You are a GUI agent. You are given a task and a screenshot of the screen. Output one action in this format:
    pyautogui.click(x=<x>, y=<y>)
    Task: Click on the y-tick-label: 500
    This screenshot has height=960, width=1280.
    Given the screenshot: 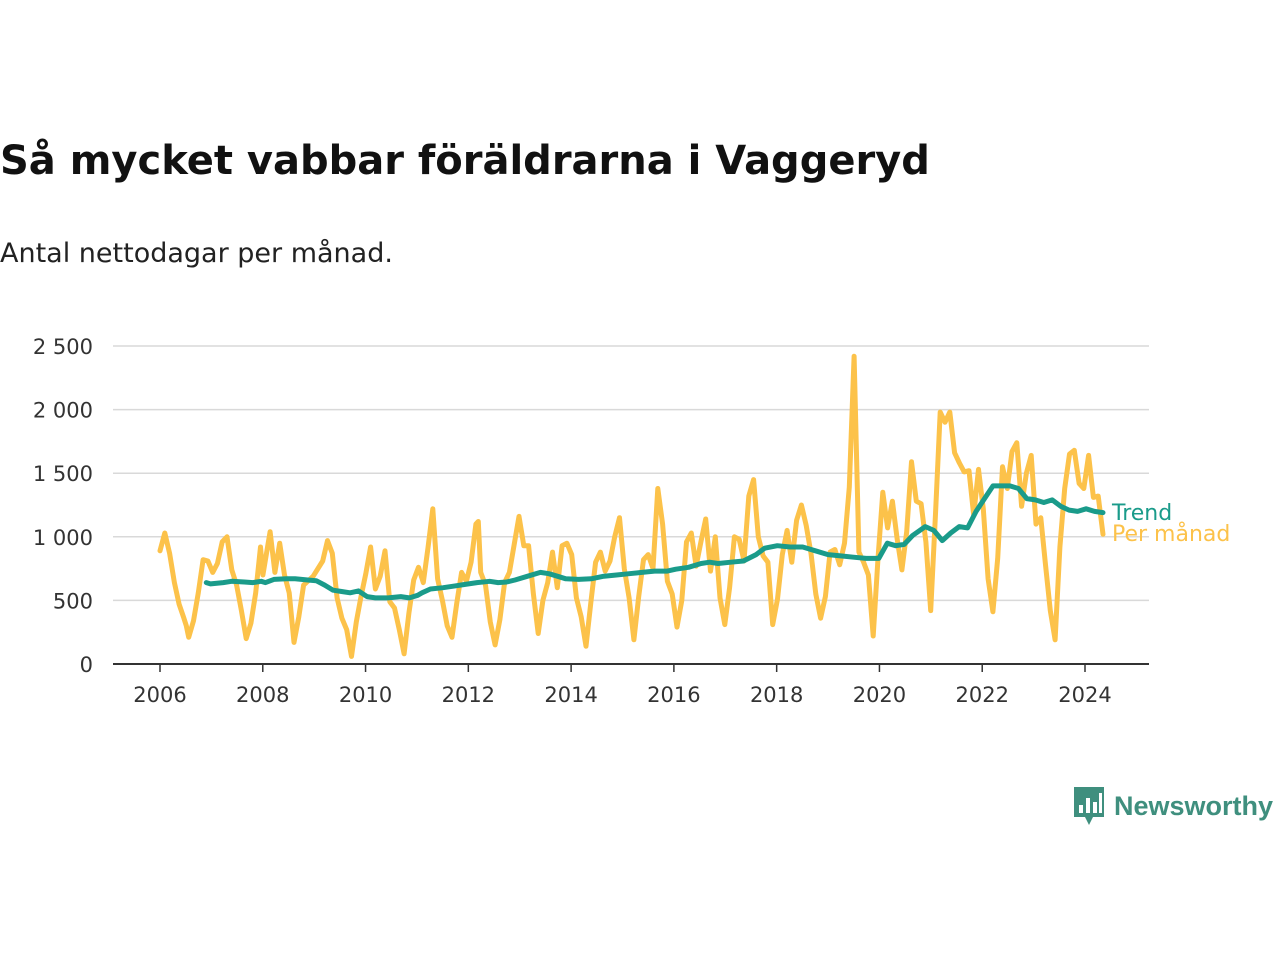 What is the action you would take?
    pyautogui.click(x=73, y=601)
    